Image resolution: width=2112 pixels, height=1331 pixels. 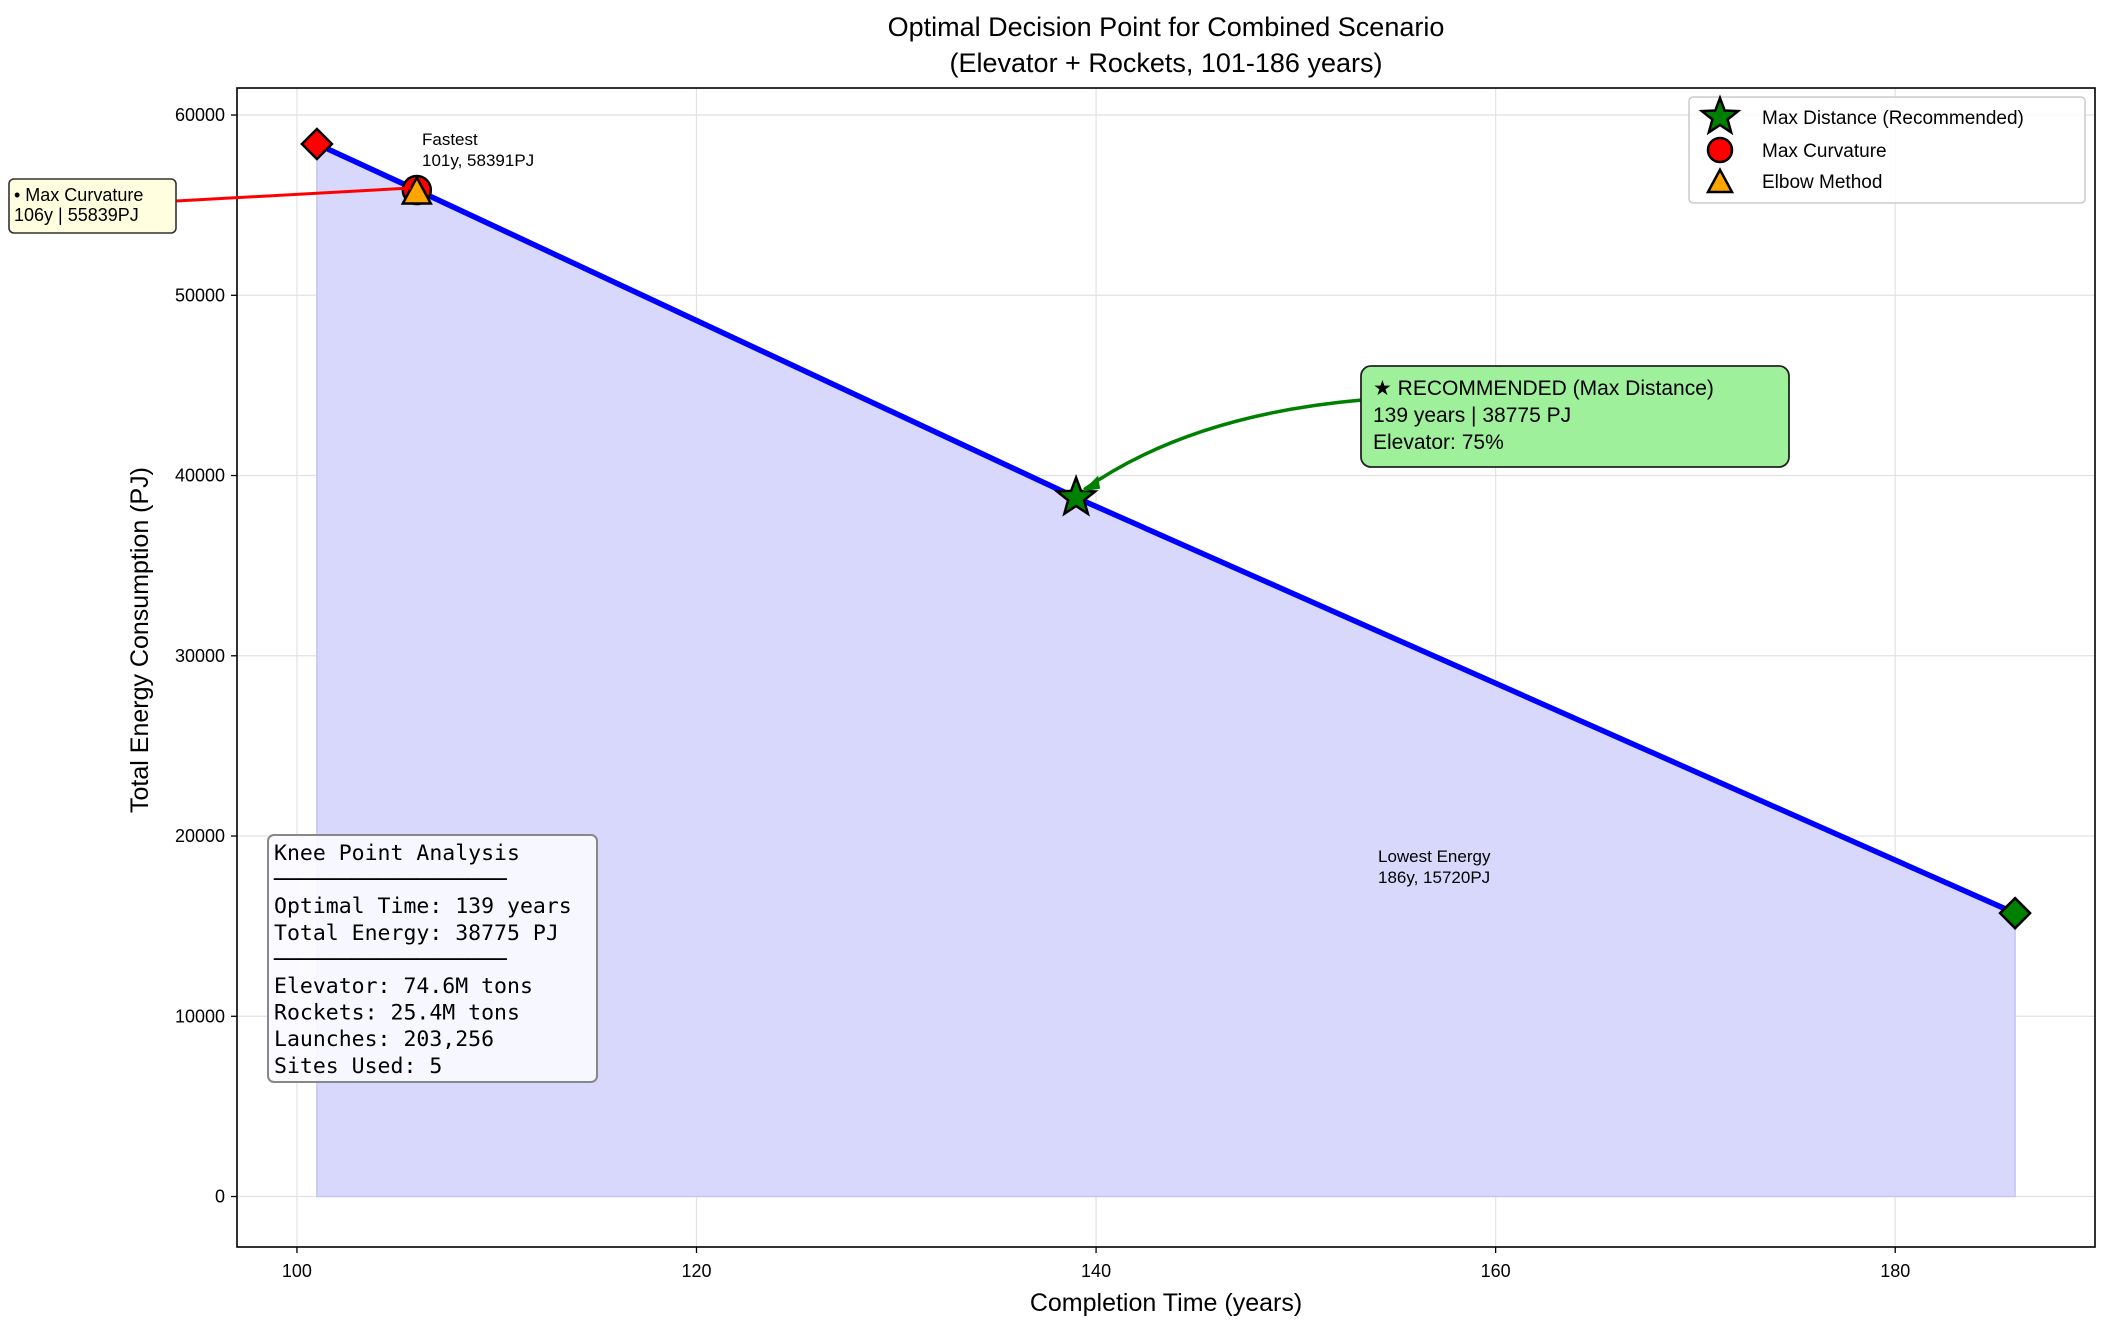 What do you see at coordinates (397, 853) in the screenshot?
I see `knee-analysis-line: Knee Point Analysis` at bounding box center [397, 853].